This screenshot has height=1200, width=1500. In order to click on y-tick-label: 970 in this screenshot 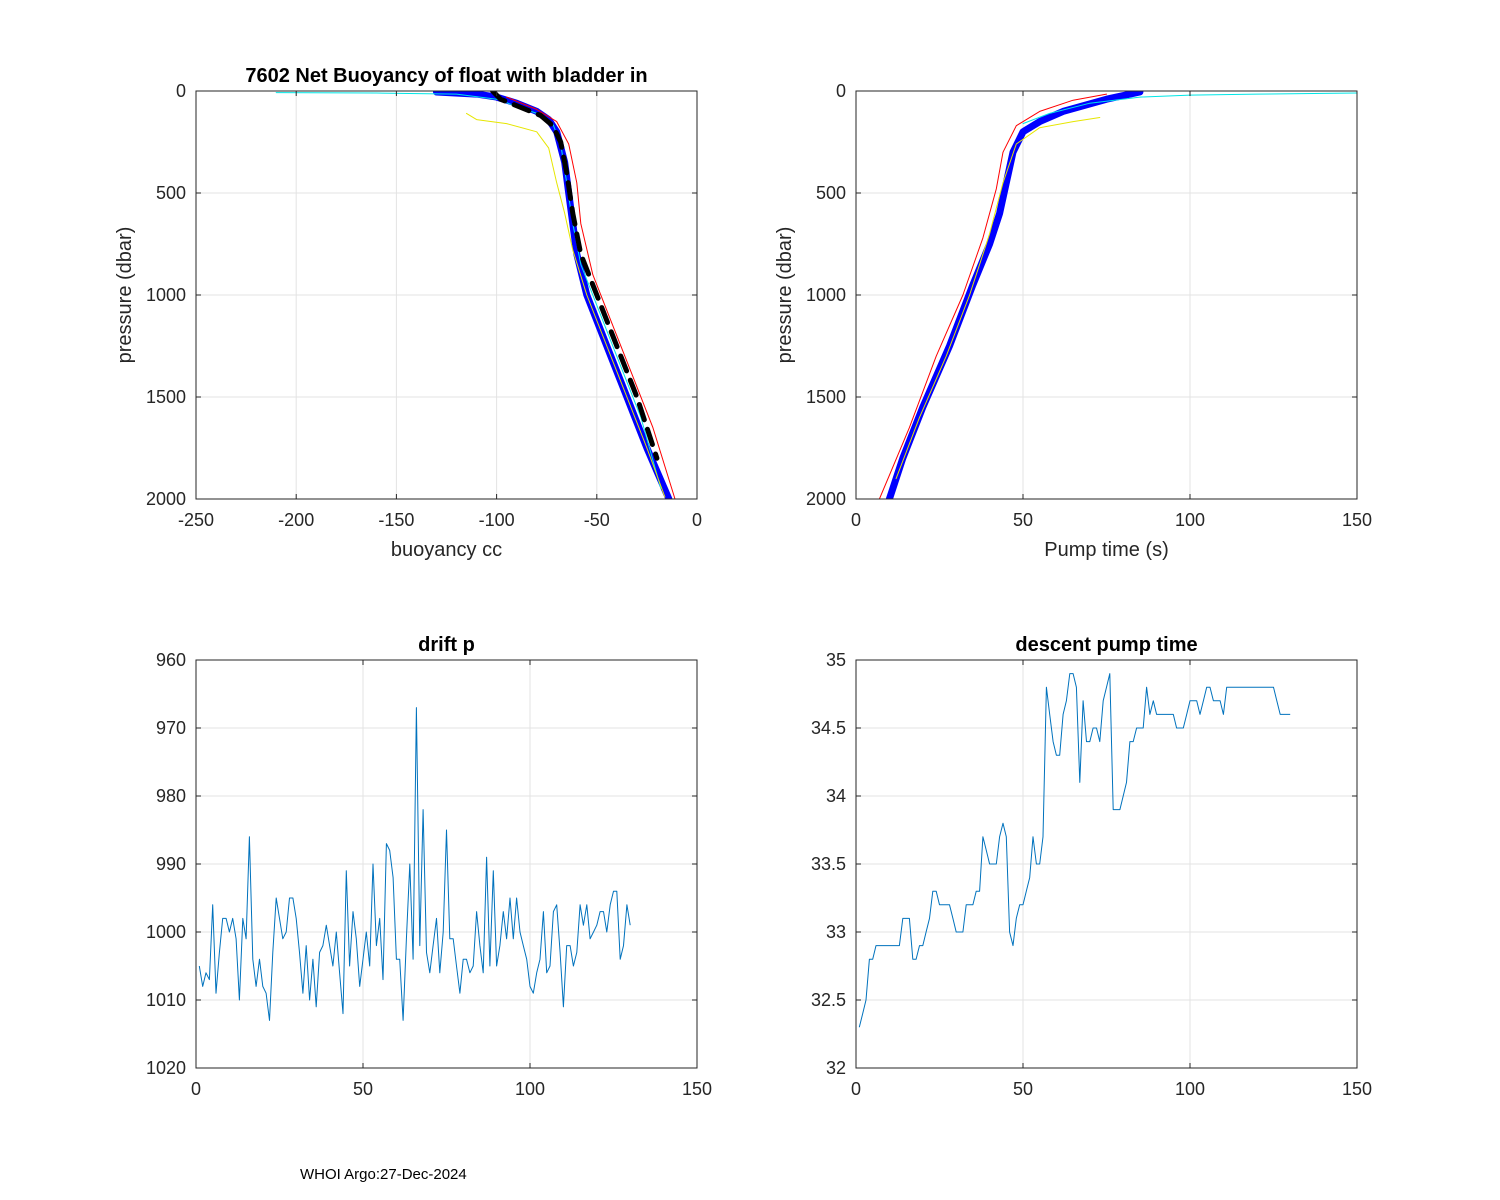, I will do `click(171, 728)`.